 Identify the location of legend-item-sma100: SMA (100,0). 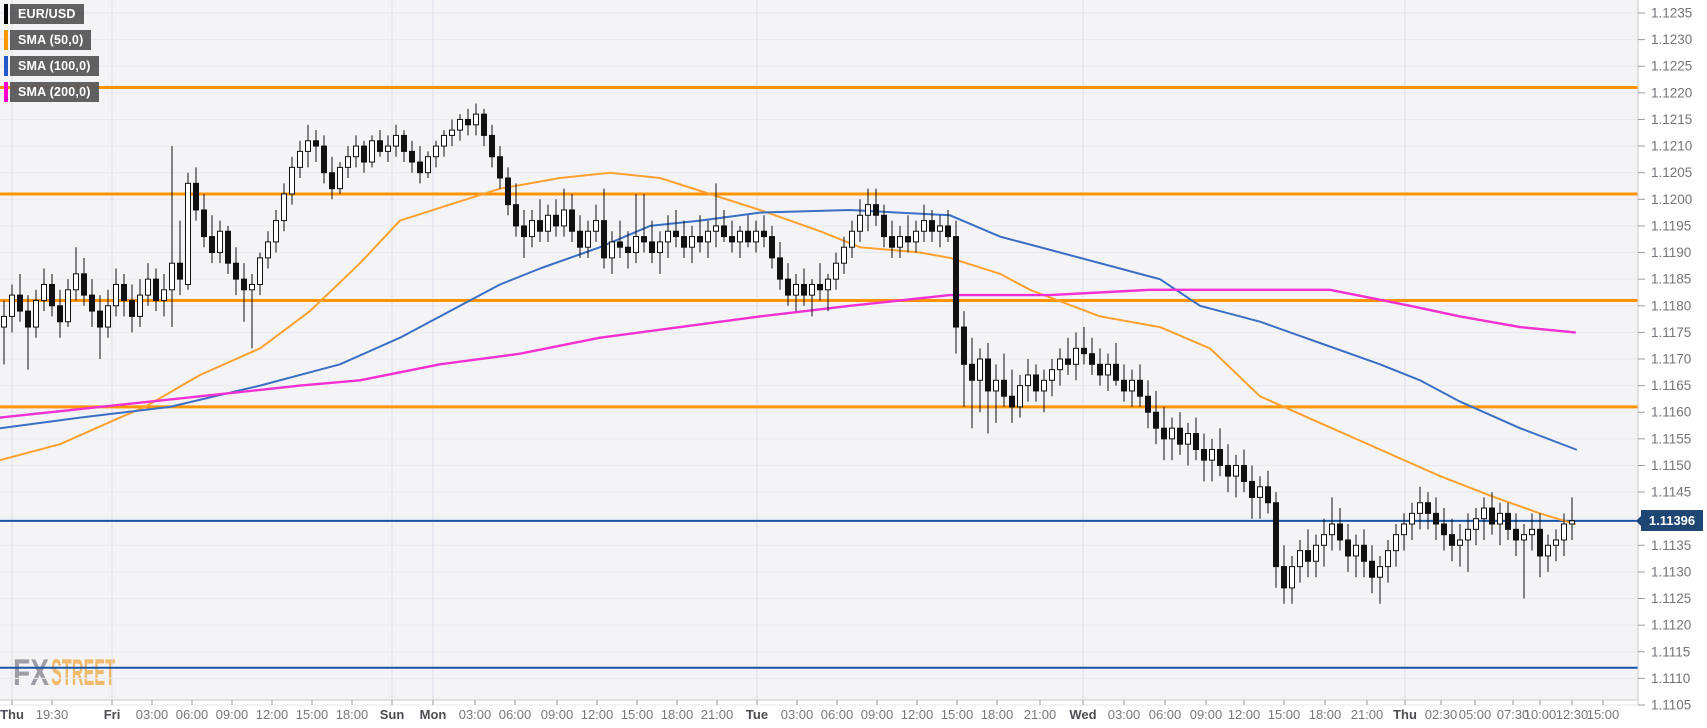
(51, 66).